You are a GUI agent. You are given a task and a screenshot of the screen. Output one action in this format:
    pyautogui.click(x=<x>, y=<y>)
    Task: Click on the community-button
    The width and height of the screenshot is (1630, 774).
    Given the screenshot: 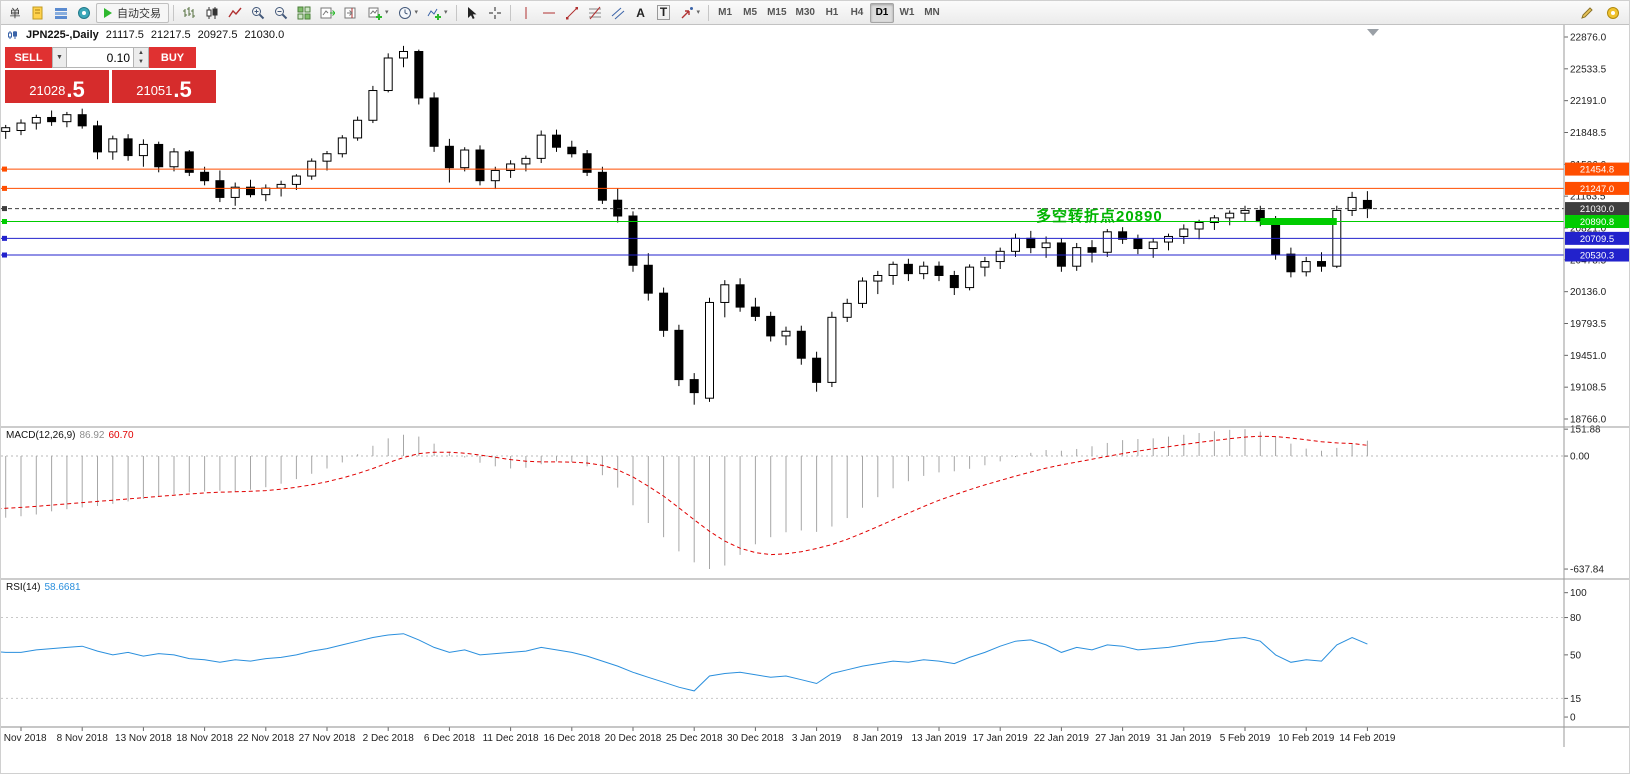 What is the action you would take?
    pyautogui.click(x=1613, y=13)
    